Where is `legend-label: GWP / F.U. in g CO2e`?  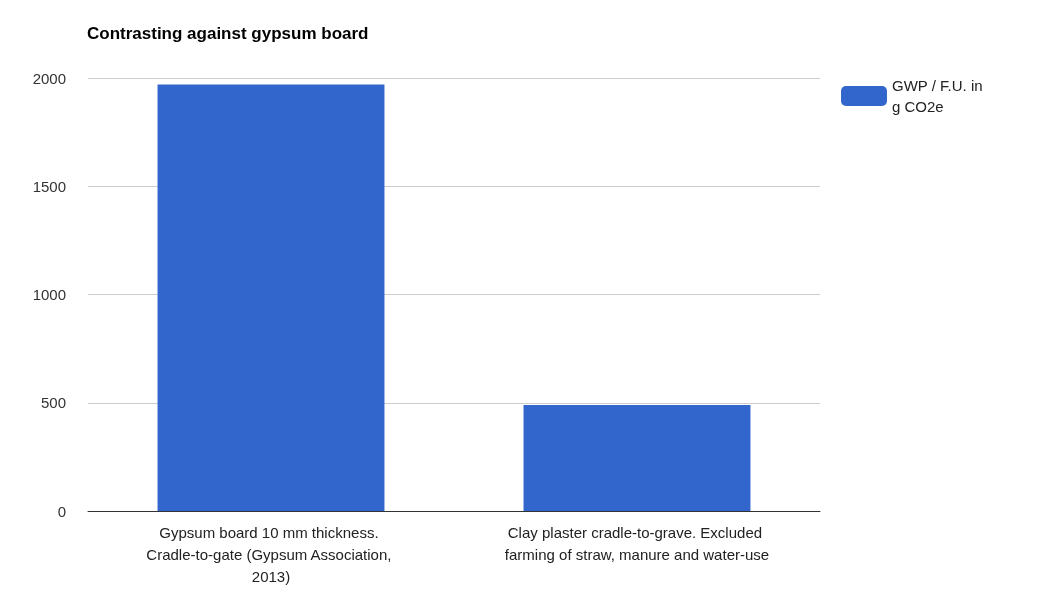
legend-label: GWP / F.U. in g CO2e is located at coordinates (939, 96).